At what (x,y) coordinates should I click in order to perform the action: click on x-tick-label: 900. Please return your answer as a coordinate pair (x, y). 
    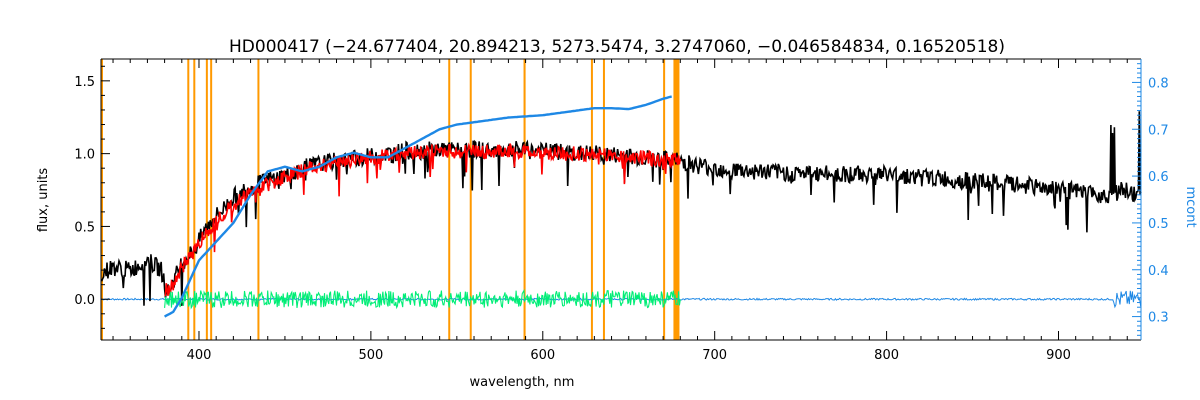
    Looking at the image, I should click on (1058, 355).